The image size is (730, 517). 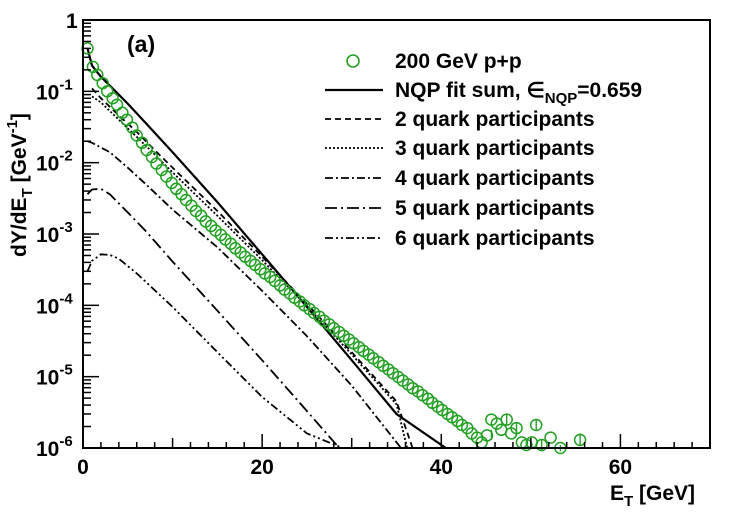 What do you see at coordinates (652, 496) in the screenshot?
I see `x-axis-title: ET [GeV]` at bounding box center [652, 496].